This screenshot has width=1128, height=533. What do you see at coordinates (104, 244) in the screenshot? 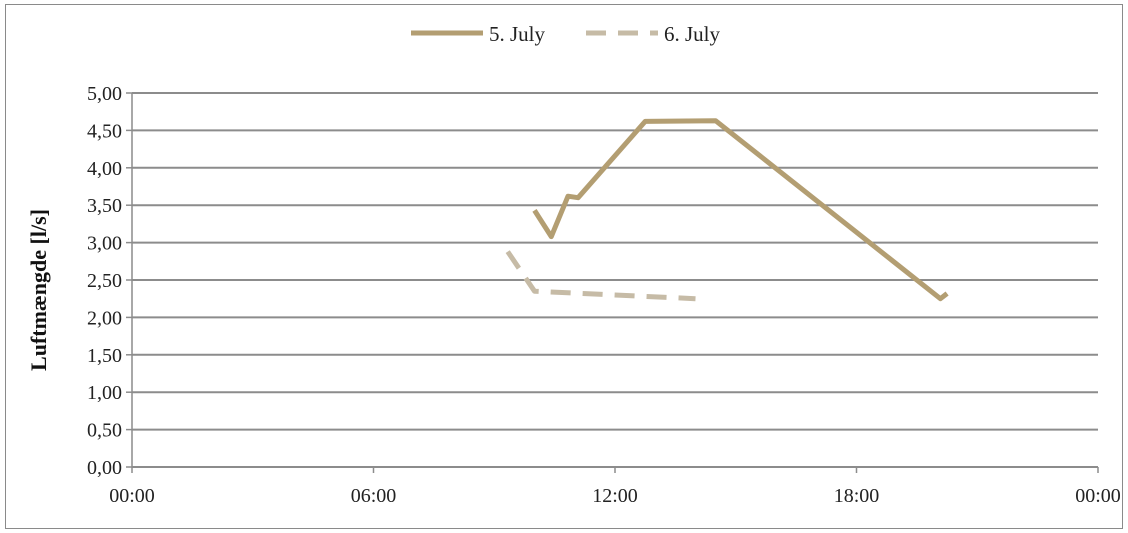
I see `y-tick-label: 3,00` at bounding box center [104, 244].